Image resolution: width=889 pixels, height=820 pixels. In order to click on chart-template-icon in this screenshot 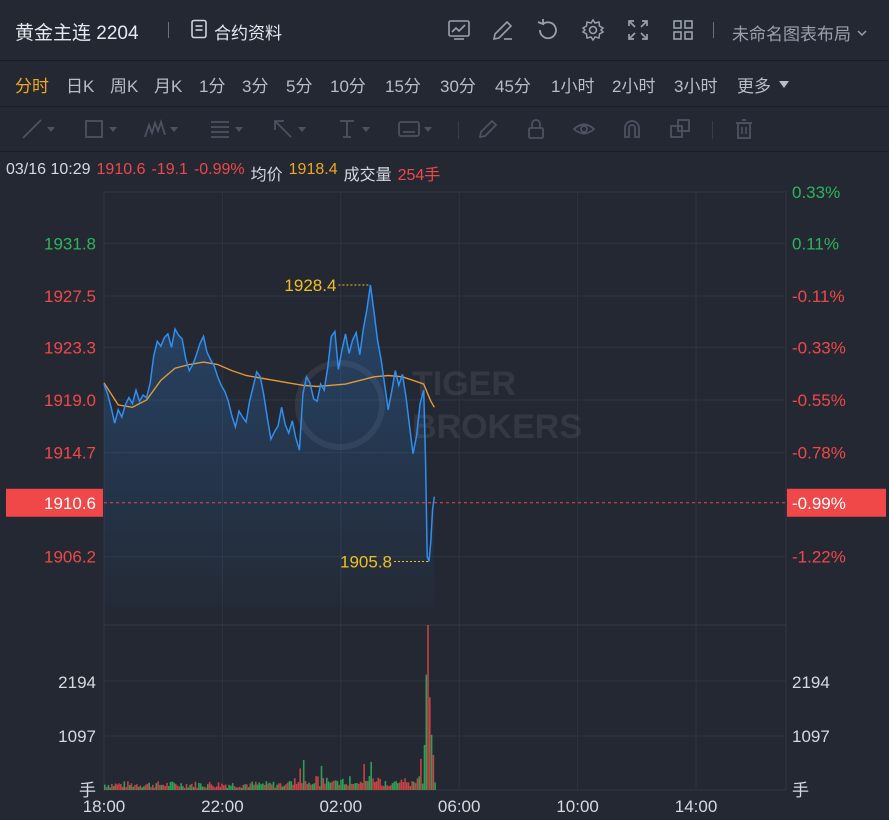, I will do `click(459, 30)`.